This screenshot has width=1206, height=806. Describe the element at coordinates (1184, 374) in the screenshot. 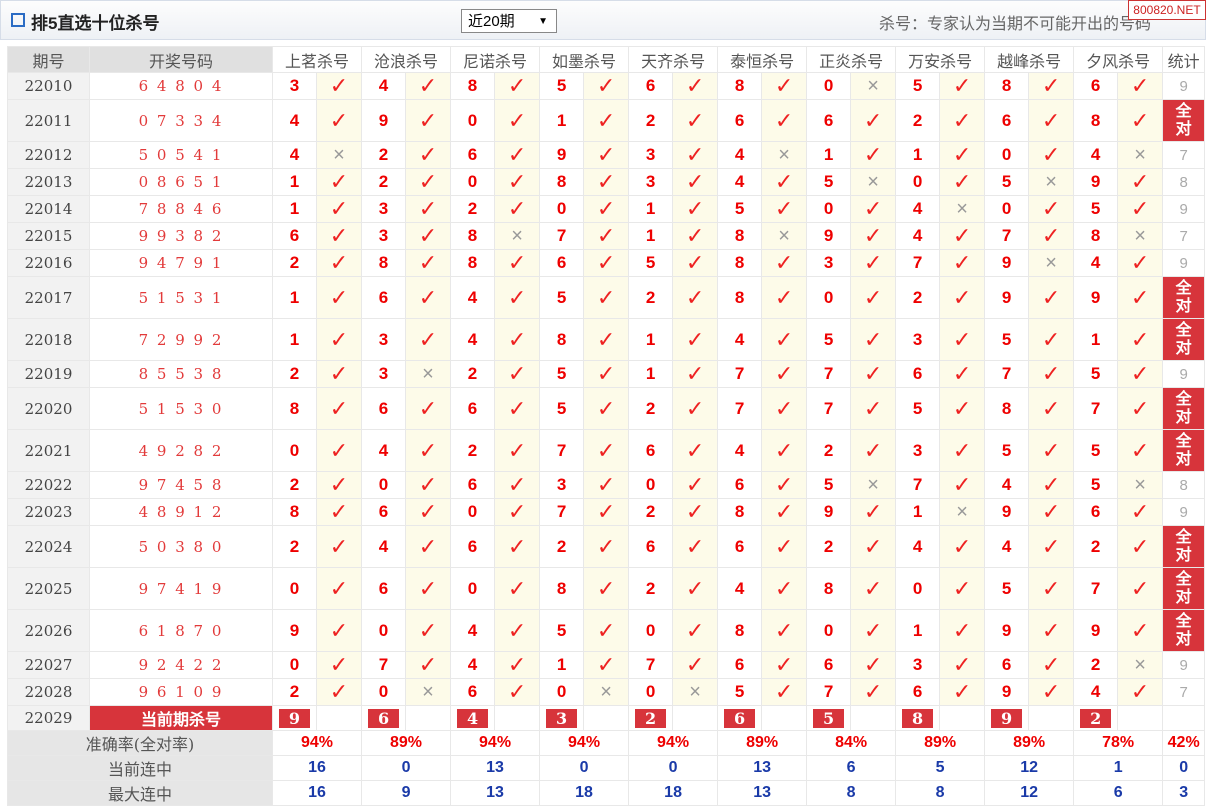

I see `stat: 9` at that location.